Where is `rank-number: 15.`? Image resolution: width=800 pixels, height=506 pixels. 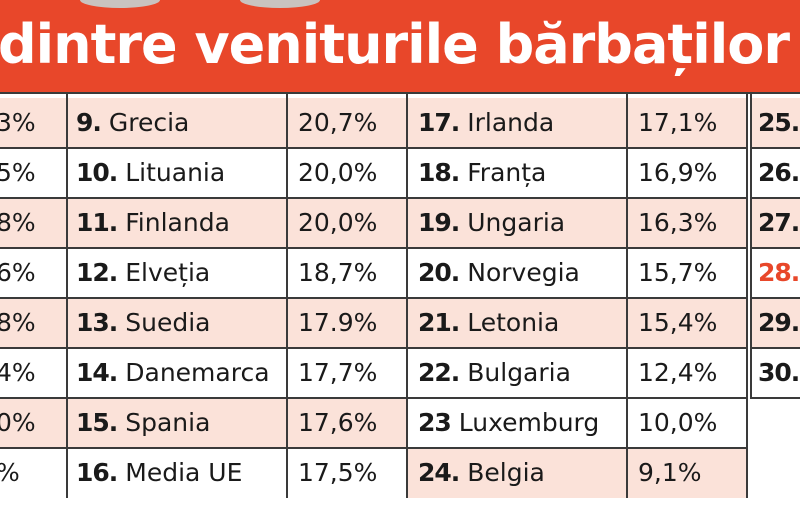 rank-number: 15. is located at coordinates (97, 422).